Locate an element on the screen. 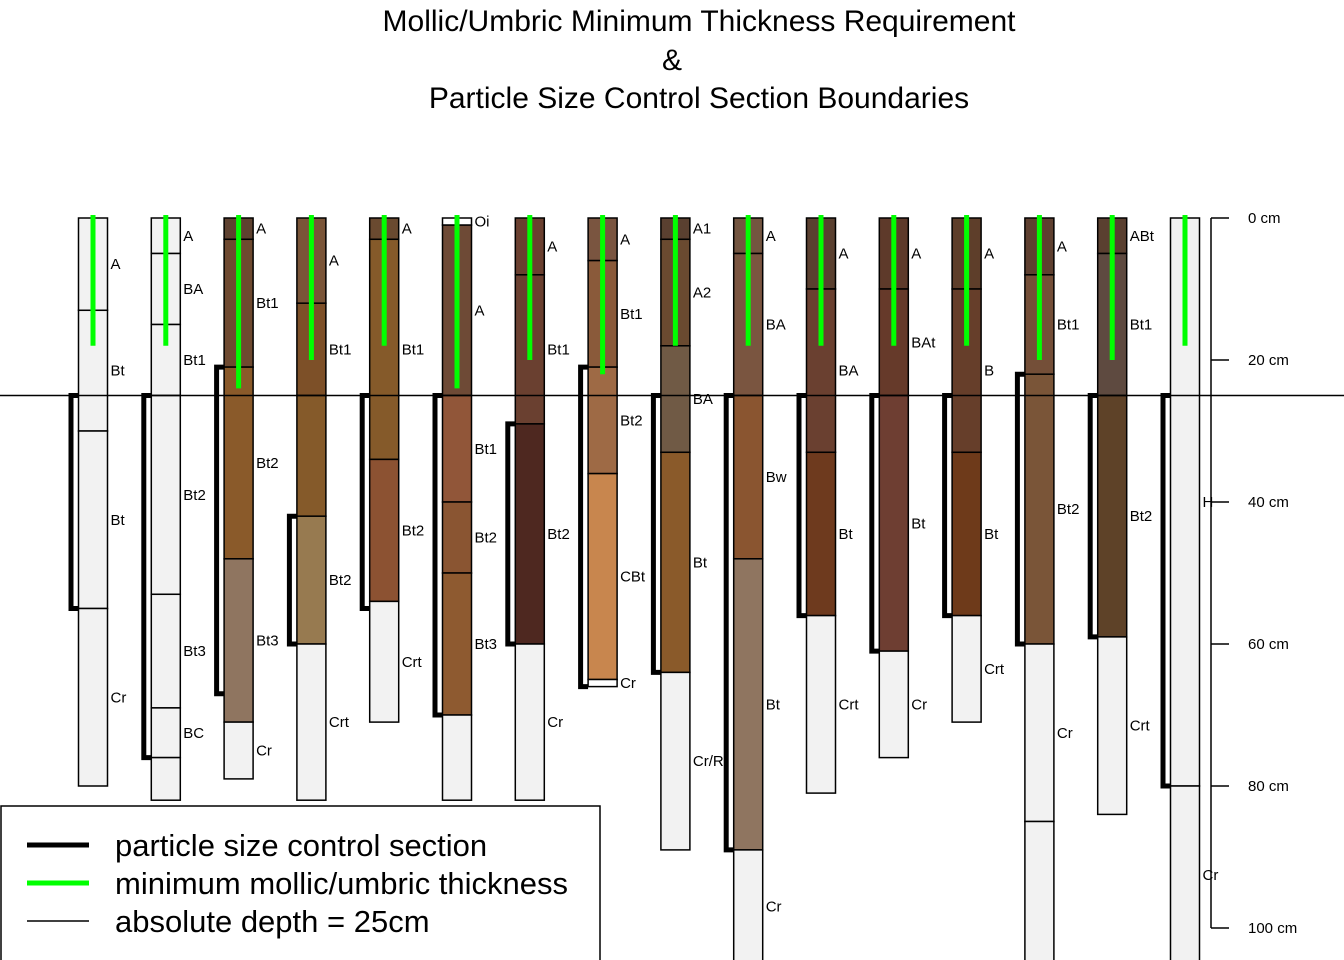  soil-profile: A Bt1 Bt2 Bt3 Cr is located at coordinates (246, 497).